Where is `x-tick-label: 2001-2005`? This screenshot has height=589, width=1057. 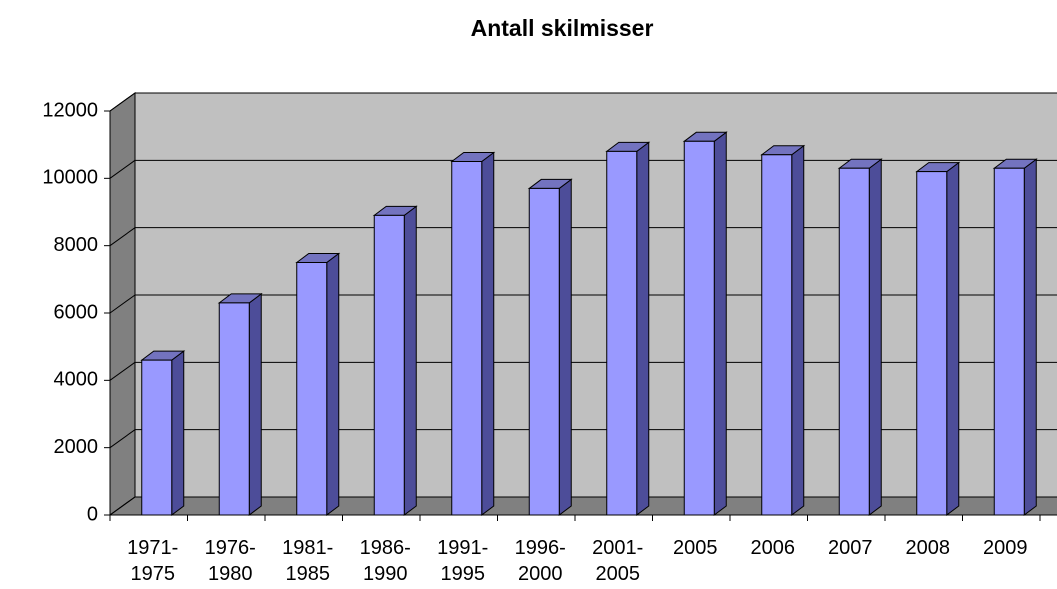
x-tick-label: 2001-2005 is located at coordinates (618, 561).